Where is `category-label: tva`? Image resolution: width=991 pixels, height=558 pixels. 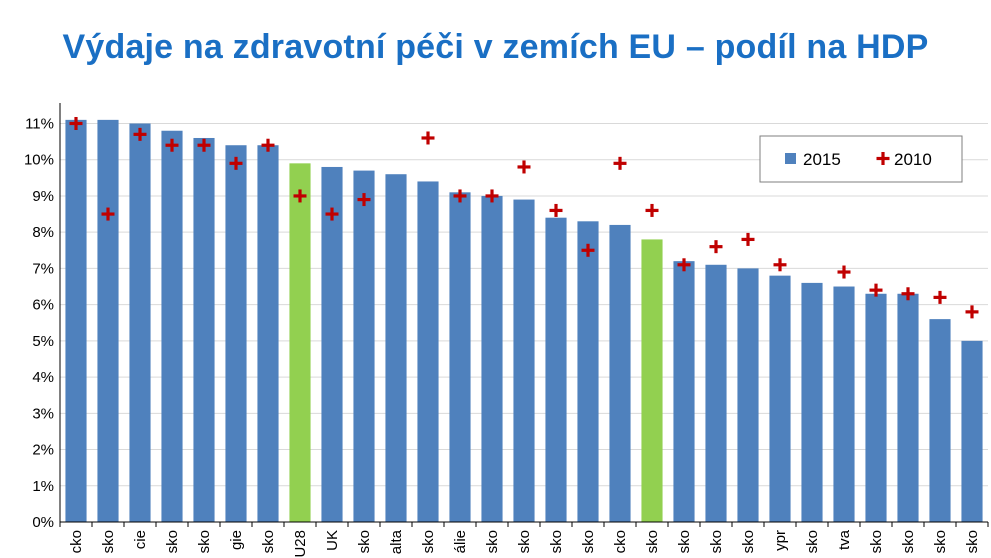 category-label: tva is located at coordinates (844, 539).